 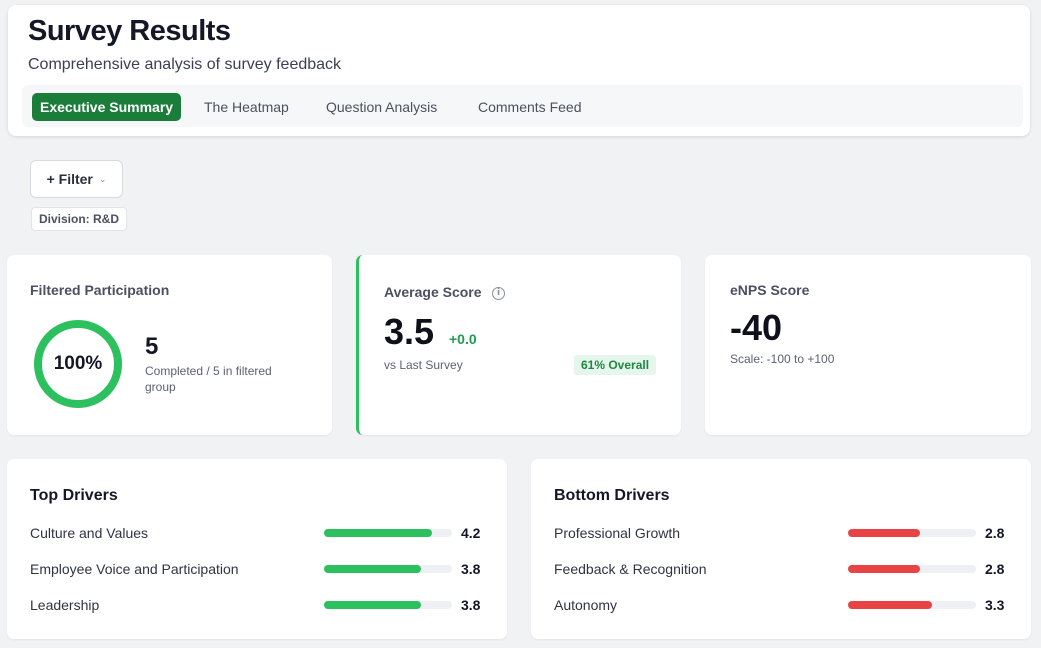 I want to click on participation-ring-chart, so click(x=78, y=364).